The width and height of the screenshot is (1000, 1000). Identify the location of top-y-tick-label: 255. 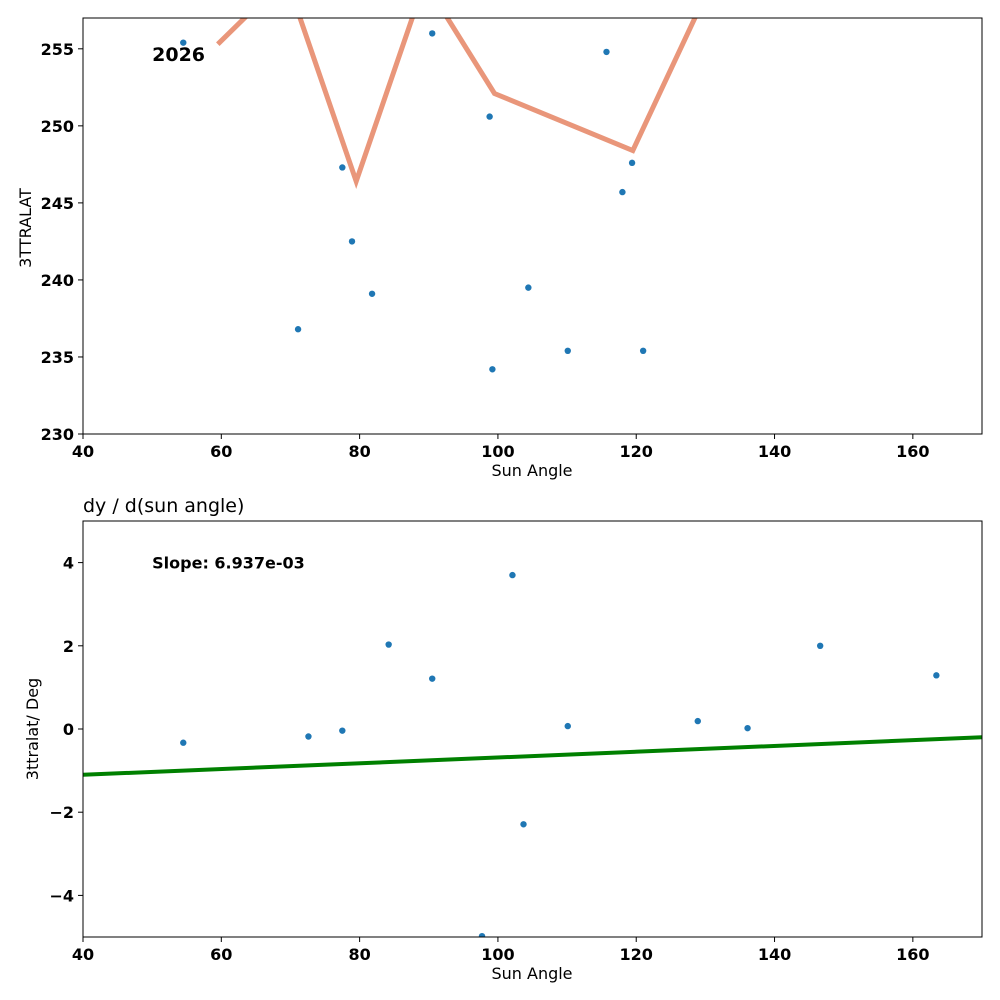
(57, 49).